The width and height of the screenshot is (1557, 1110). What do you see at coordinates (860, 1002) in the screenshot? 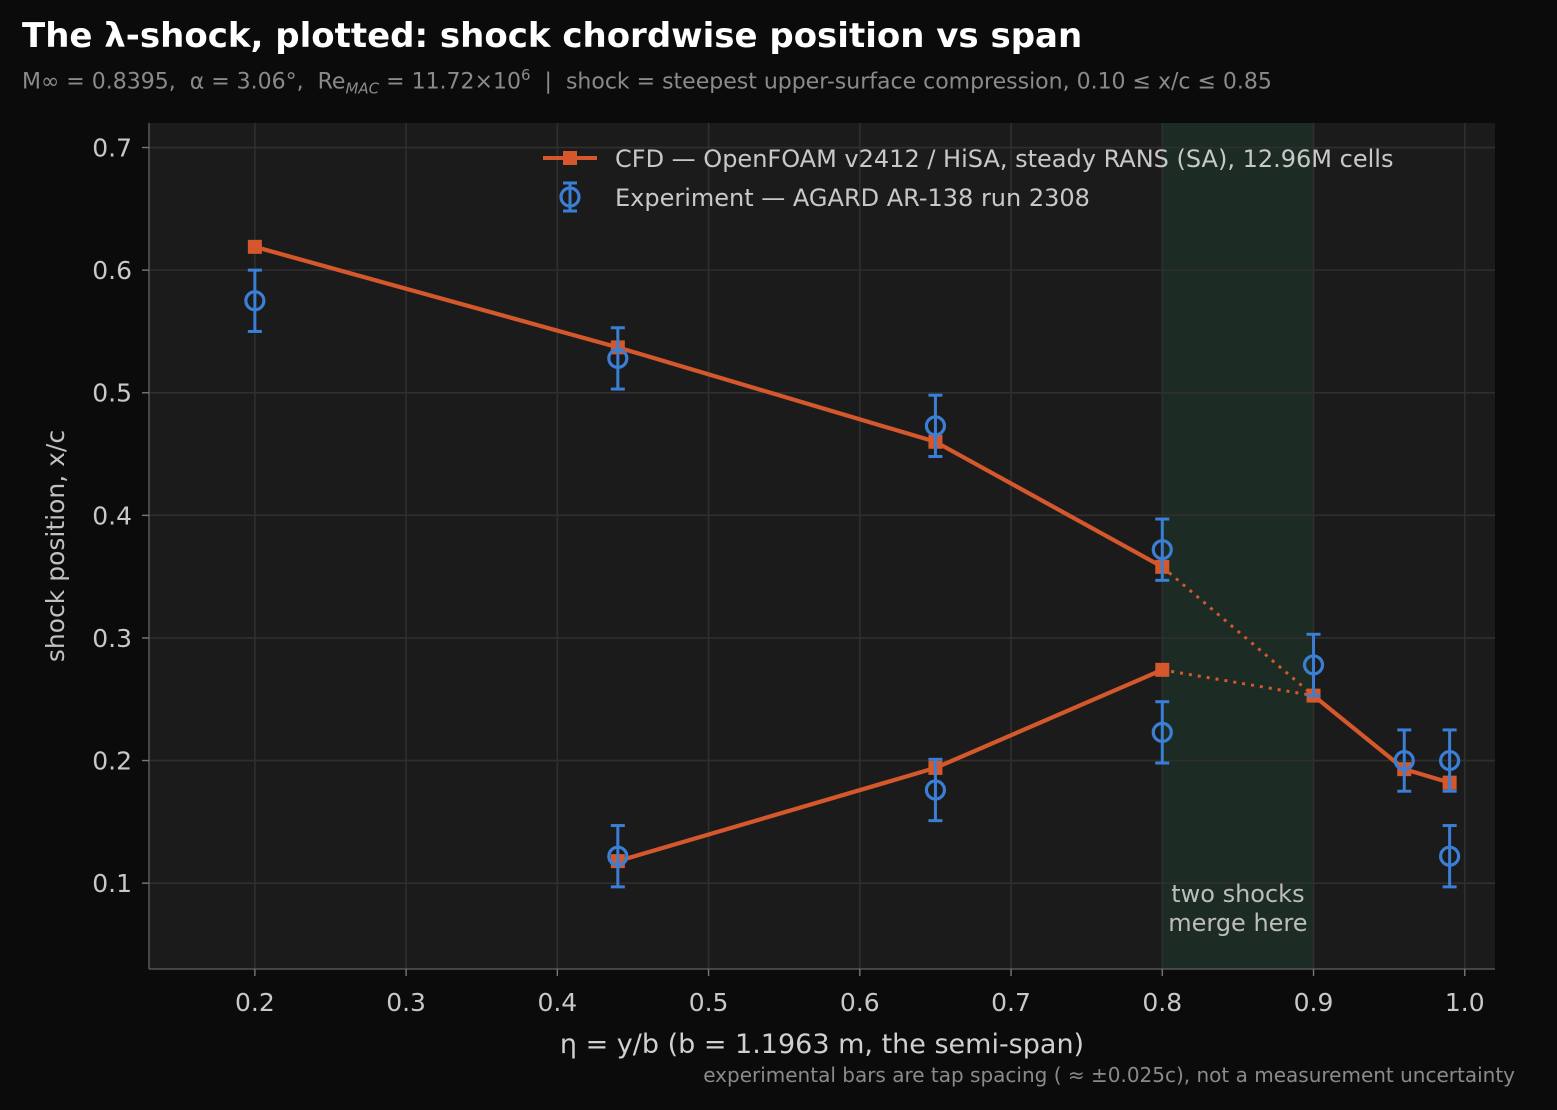
I see `x-tick-label: 0.6` at bounding box center [860, 1002].